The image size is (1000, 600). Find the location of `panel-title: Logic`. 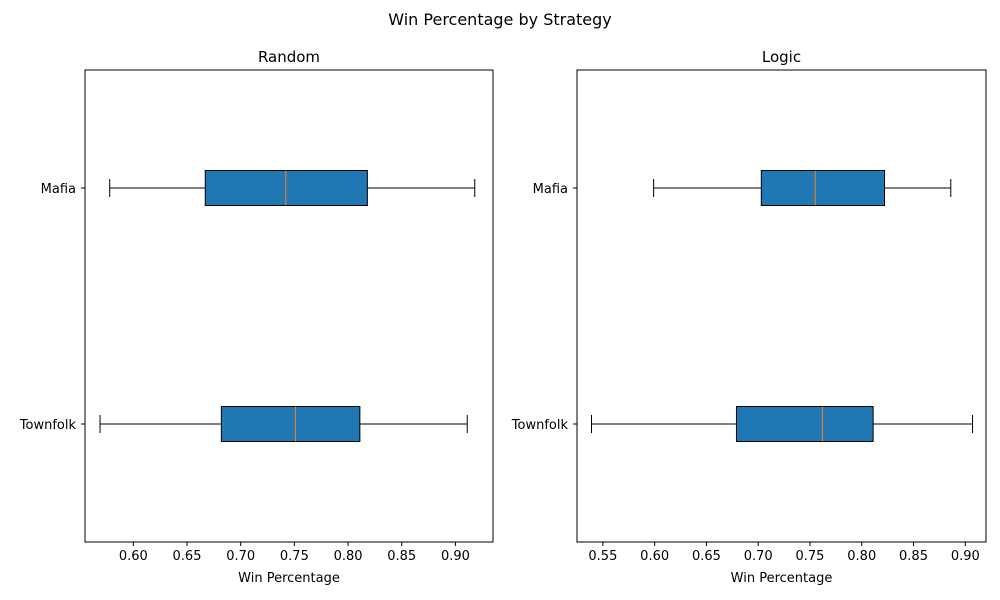

panel-title: Logic is located at coordinates (781, 57).